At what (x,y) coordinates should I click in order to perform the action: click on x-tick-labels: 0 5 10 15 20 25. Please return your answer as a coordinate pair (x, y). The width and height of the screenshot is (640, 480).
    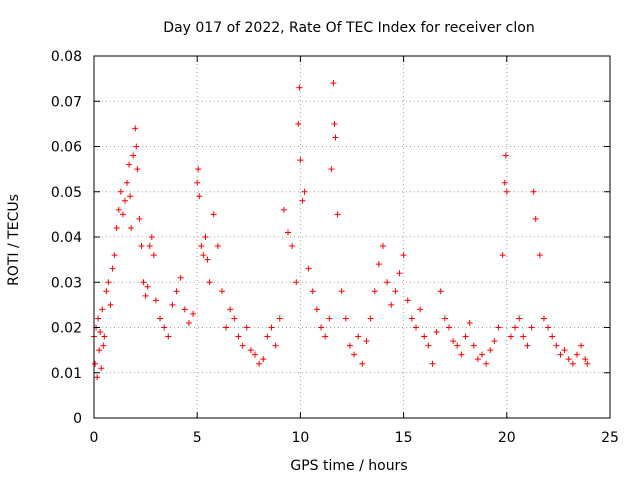
    Looking at the image, I should click on (354, 438).